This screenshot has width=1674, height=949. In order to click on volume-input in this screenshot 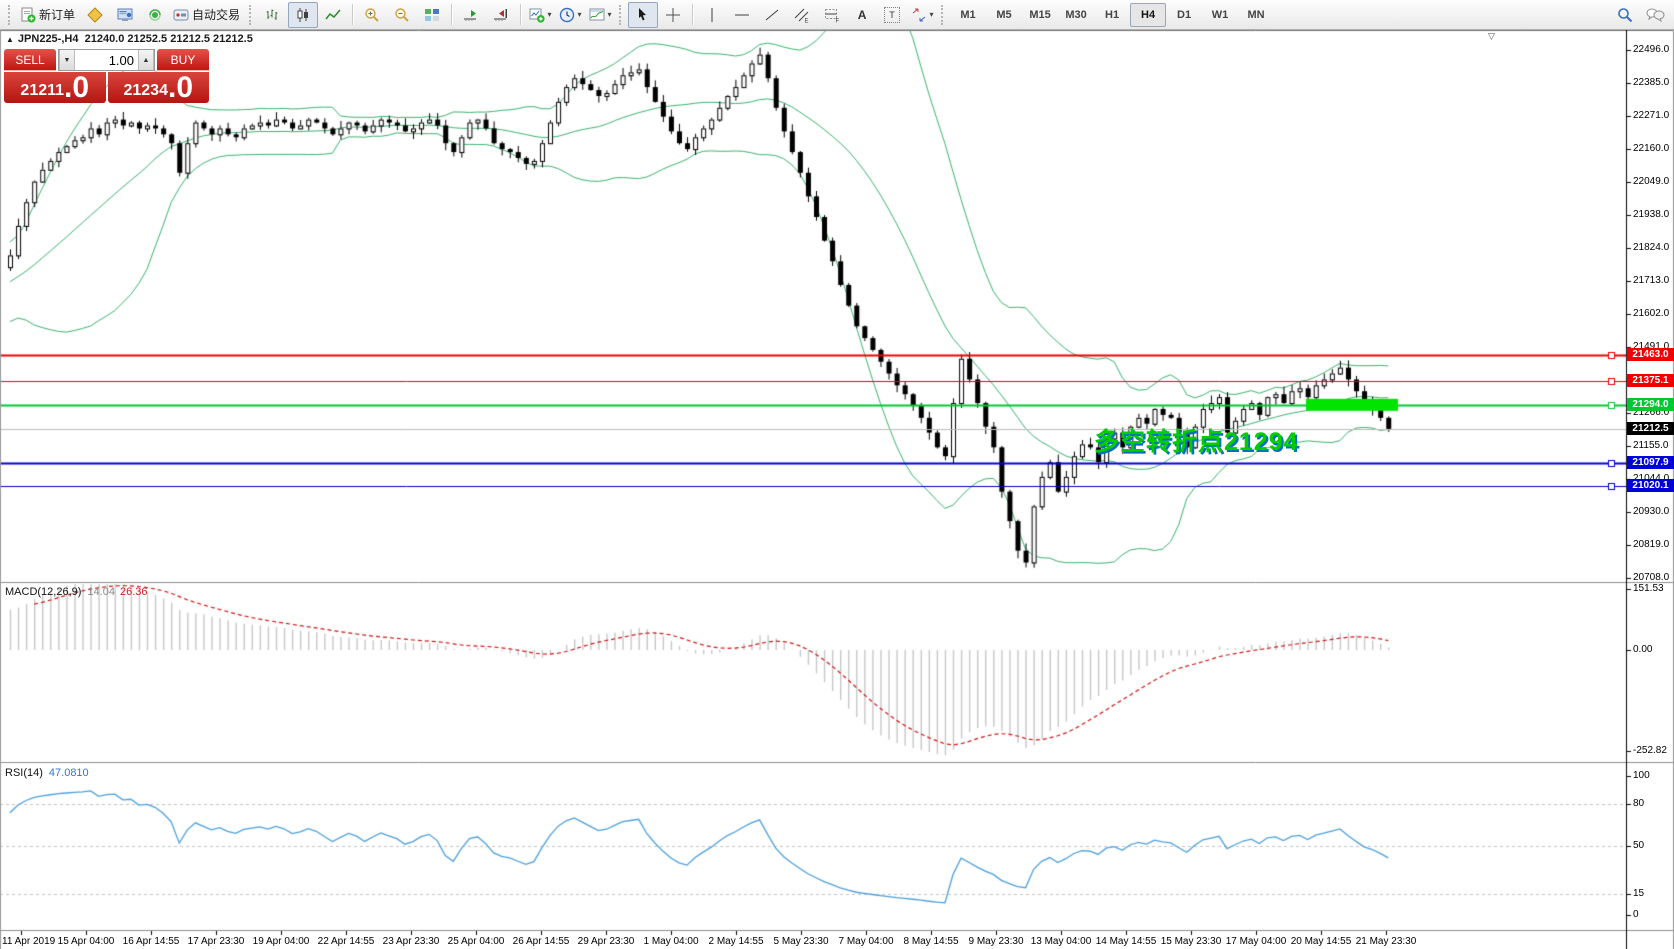, I will do `click(106, 60)`.